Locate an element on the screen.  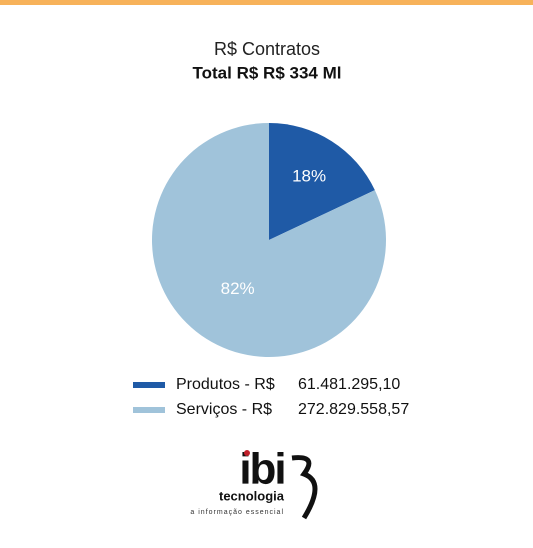
logo-tagline: a informação essencial is located at coordinates (237, 512).